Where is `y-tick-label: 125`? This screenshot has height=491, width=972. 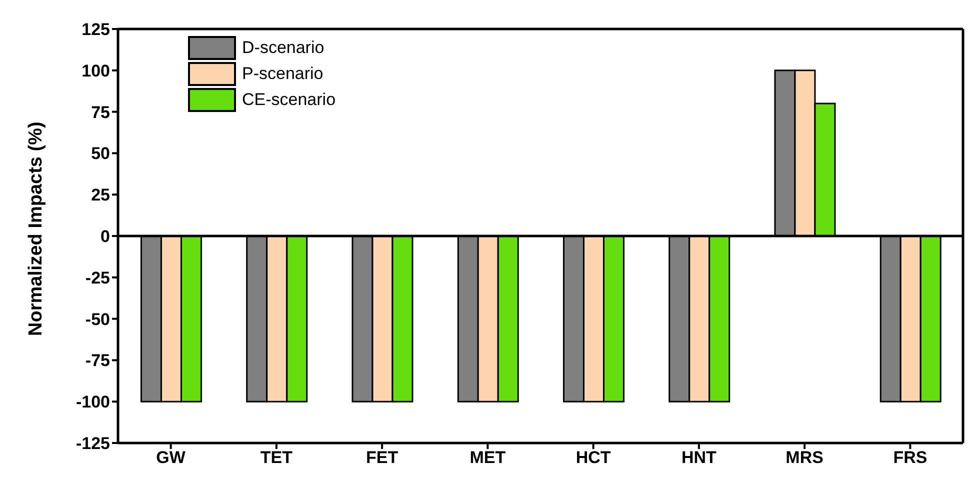 y-tick-label: 125 is located at coordinates (96, 30).